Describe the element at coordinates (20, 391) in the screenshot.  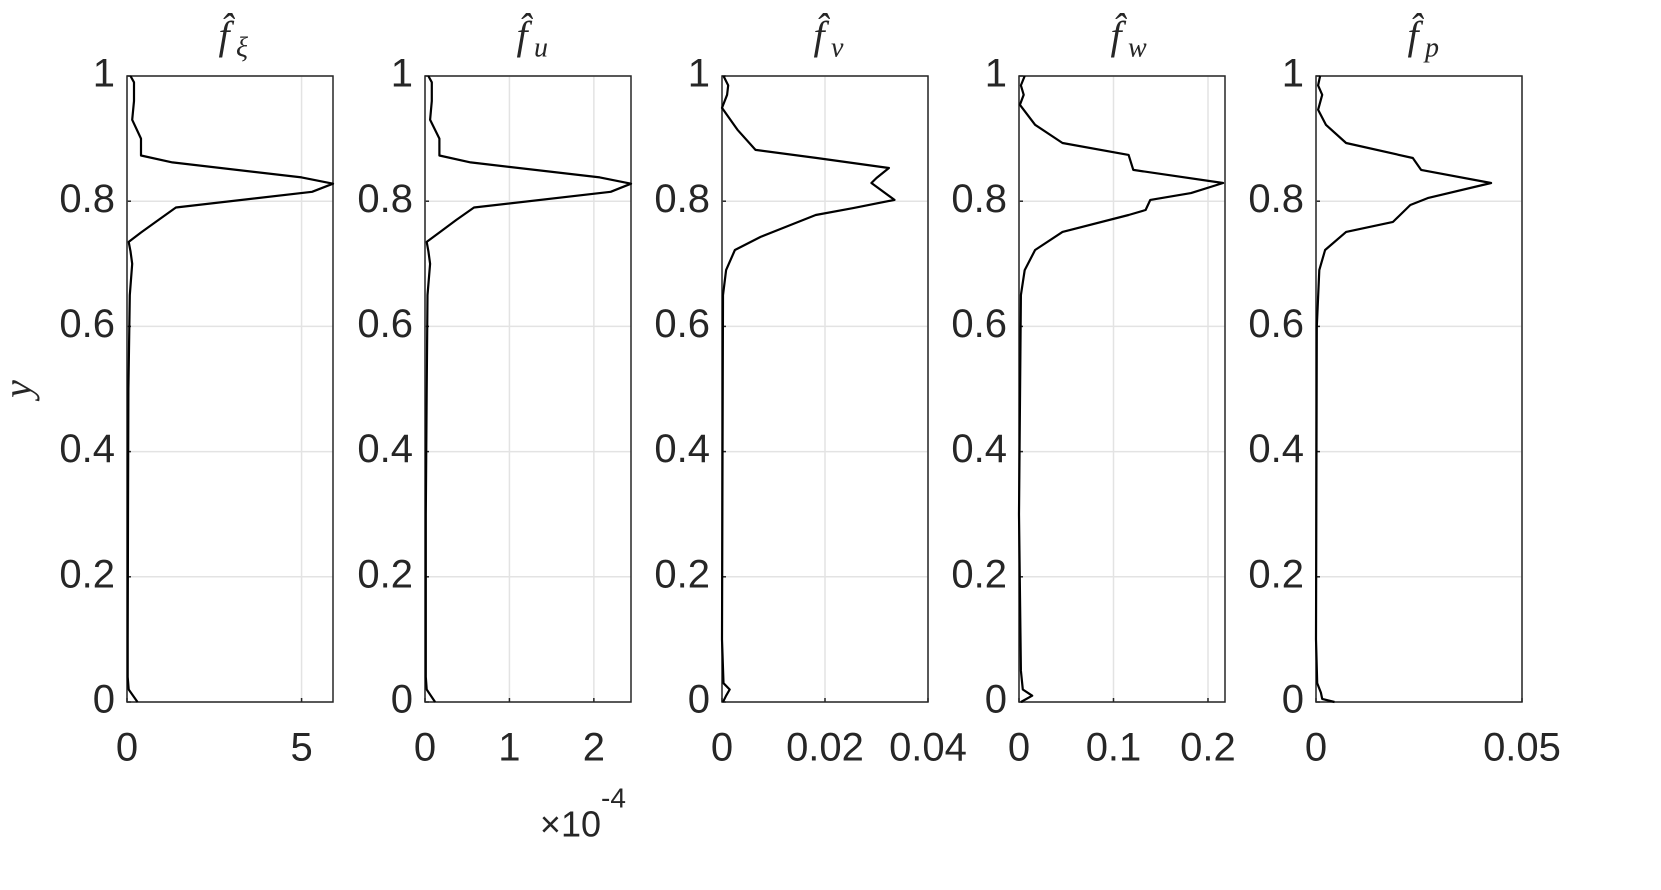
I see `y-axis-label: y` at that location.